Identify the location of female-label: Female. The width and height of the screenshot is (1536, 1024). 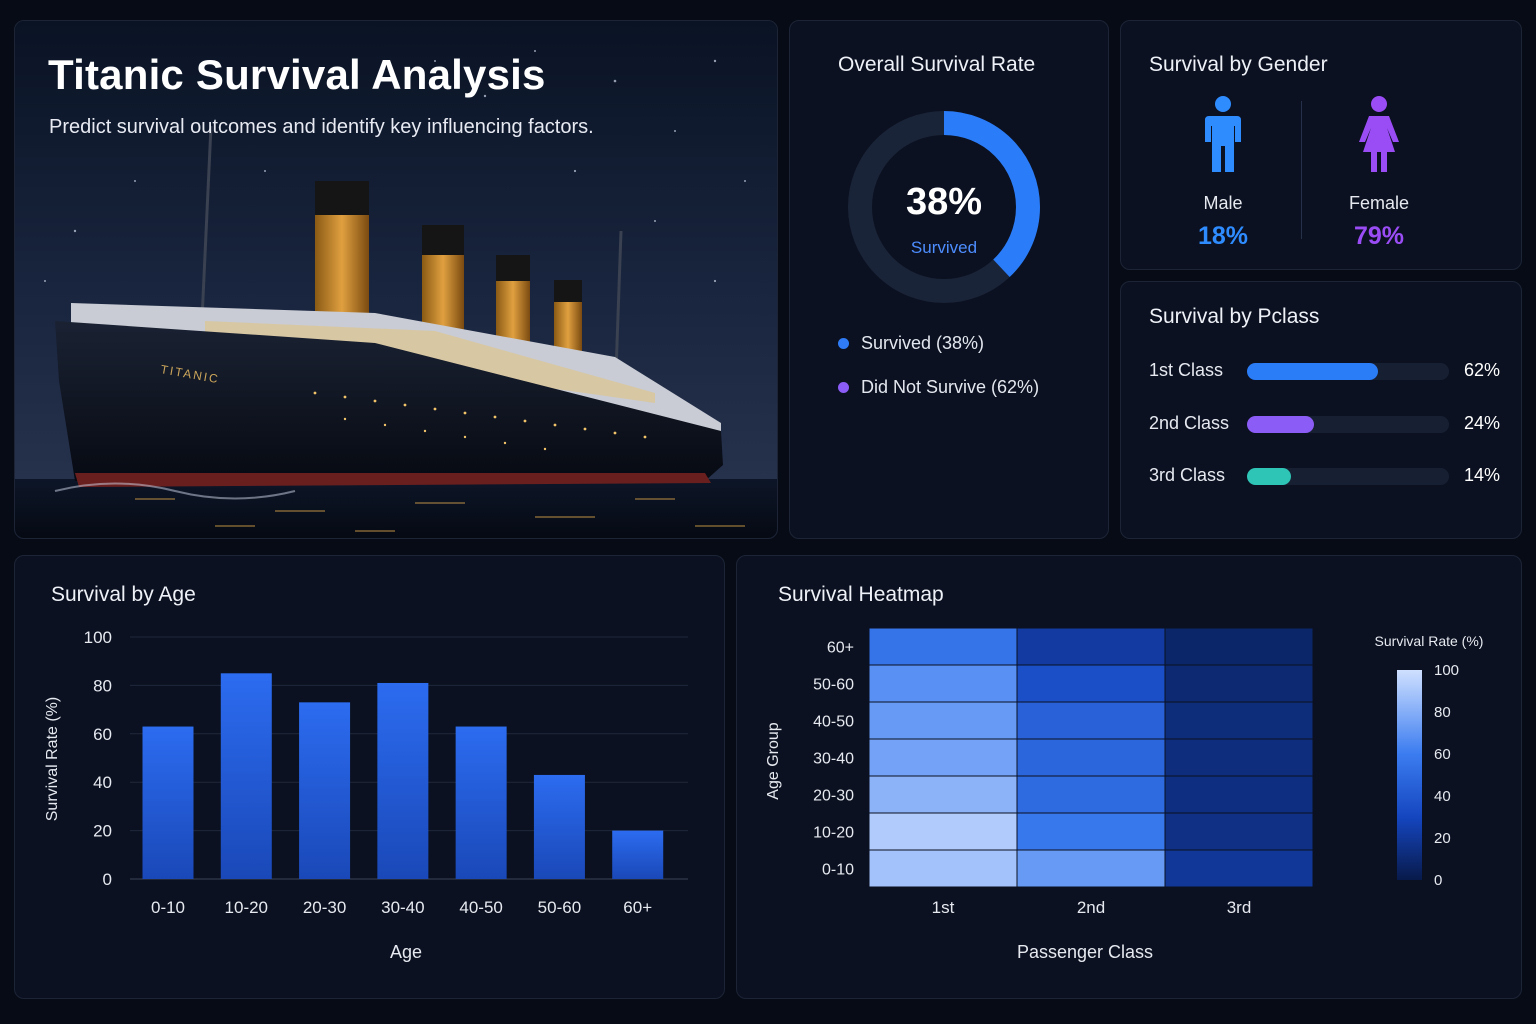
(1379, 203).